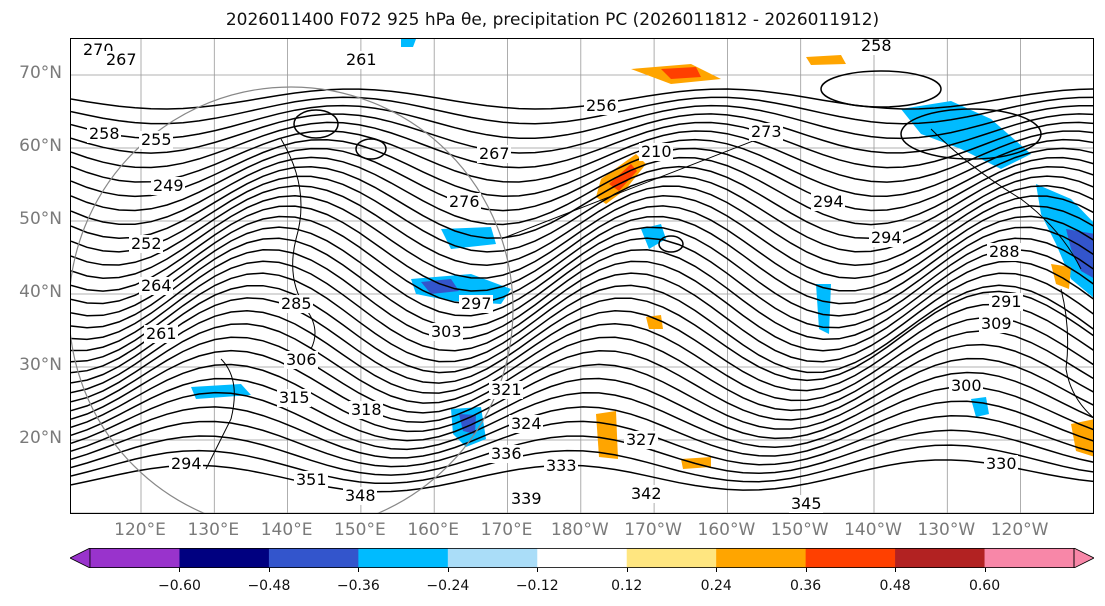  Describe the element at coordinates (873, 530) in the screenshot. I see `longitude-label: 140°W` at that location.